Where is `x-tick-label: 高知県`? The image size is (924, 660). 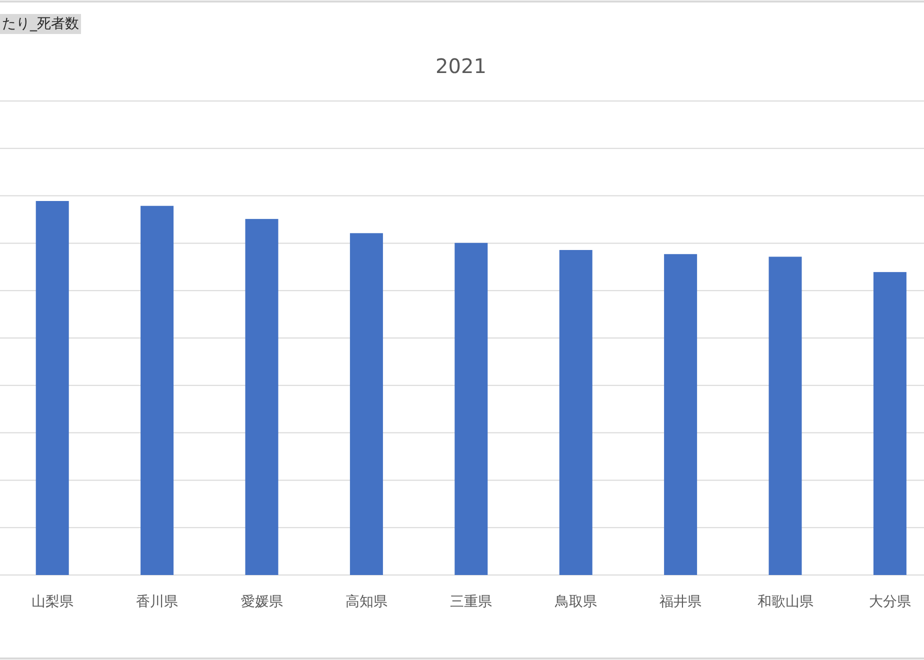
x-tick-label: 高知県 is located at coordinates (366, 602).